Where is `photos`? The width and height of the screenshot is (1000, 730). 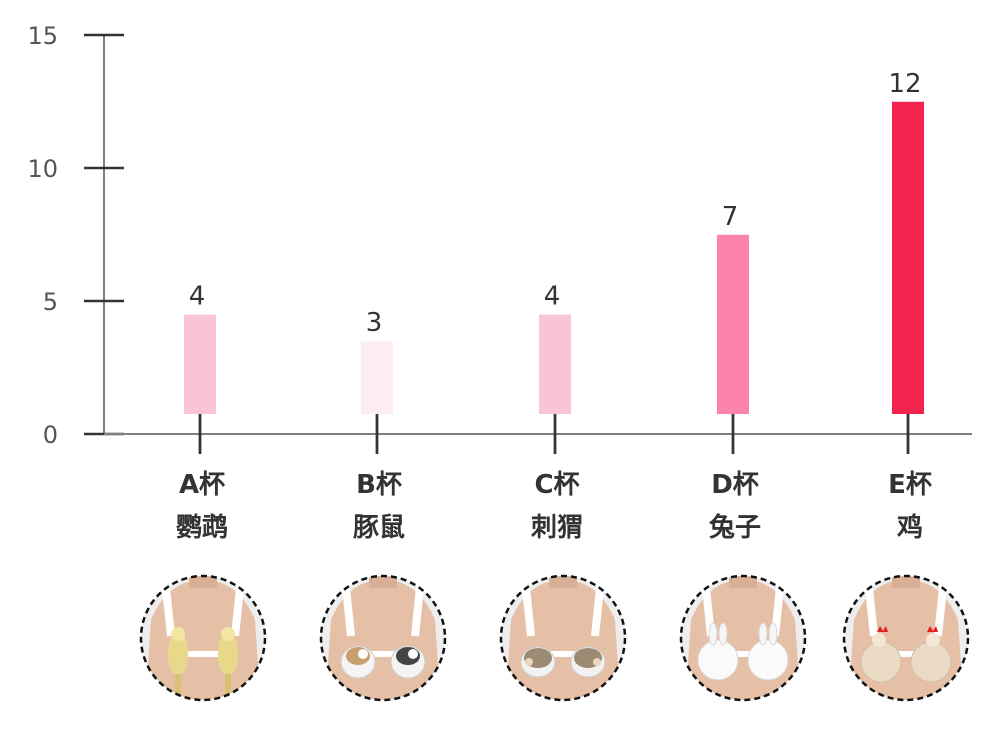 photos is located at coordinates (554, 638).